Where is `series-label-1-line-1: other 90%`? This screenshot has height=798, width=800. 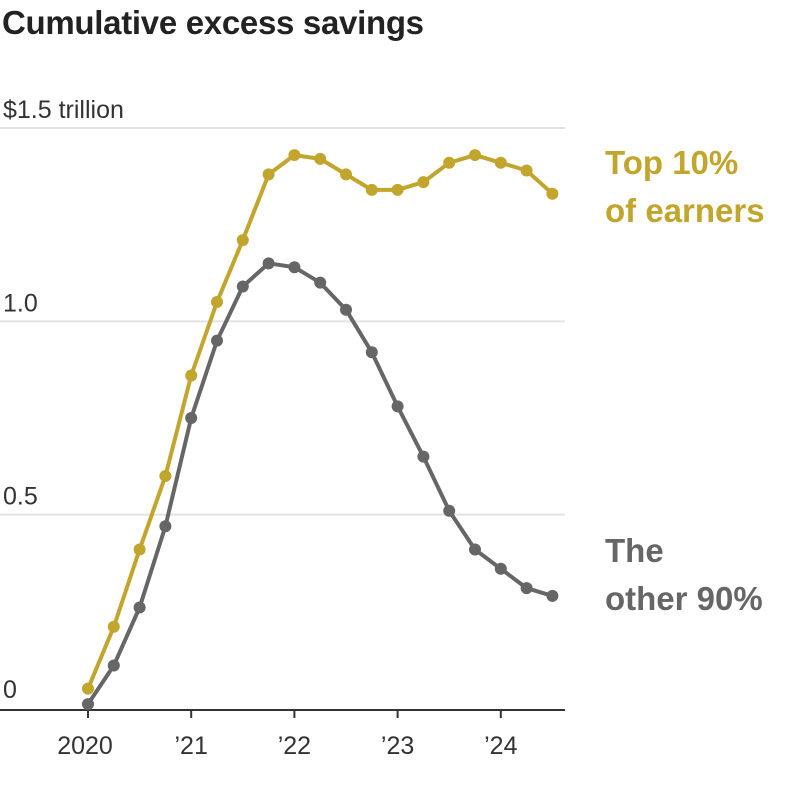 series-label-1-line-1: other 90% is located at coordinates (684, 598).